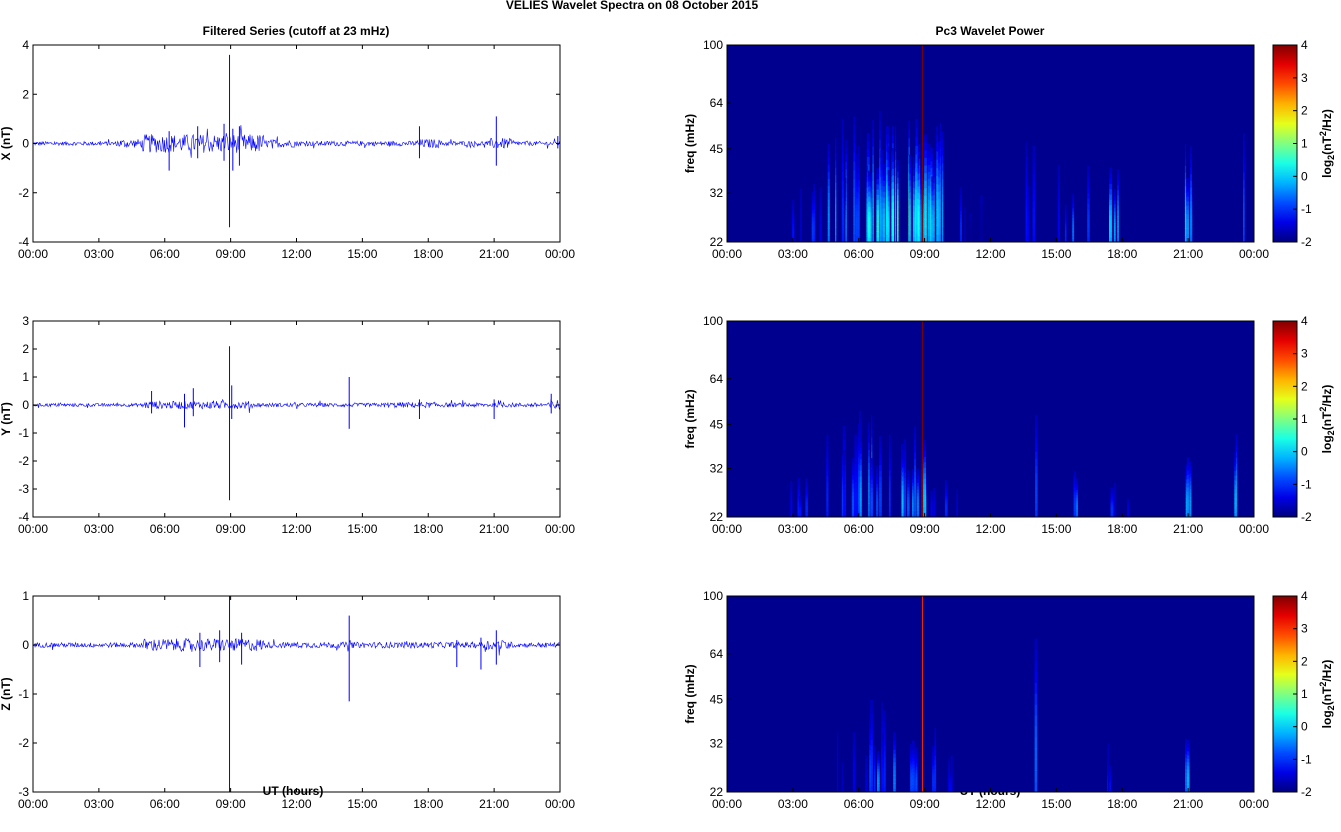 Image resolution: width=1341 pixels, height=832 pixels. I want to click on colorbar-label-sub: 2, so click(1331, 432).